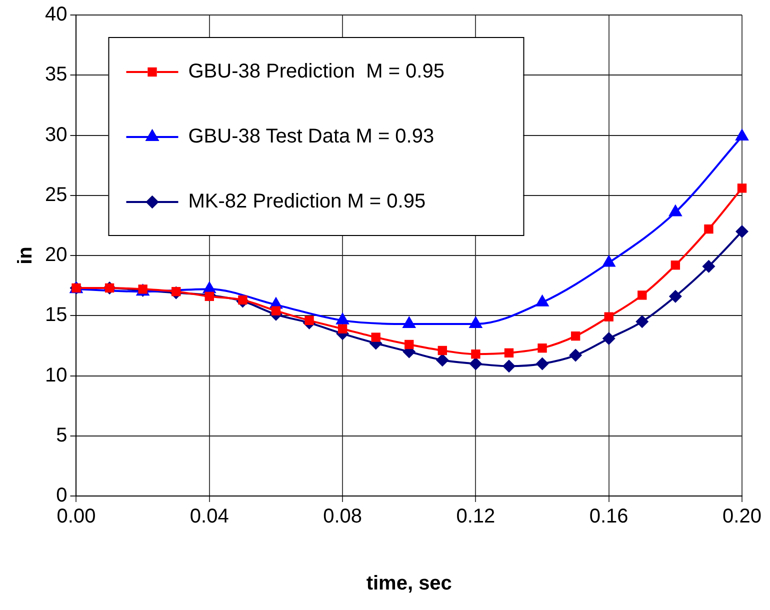  What do you see at coordinates (56, 255) in the screenshot?
I see `y-tick-label: 20` at bounding box center [56, 255].